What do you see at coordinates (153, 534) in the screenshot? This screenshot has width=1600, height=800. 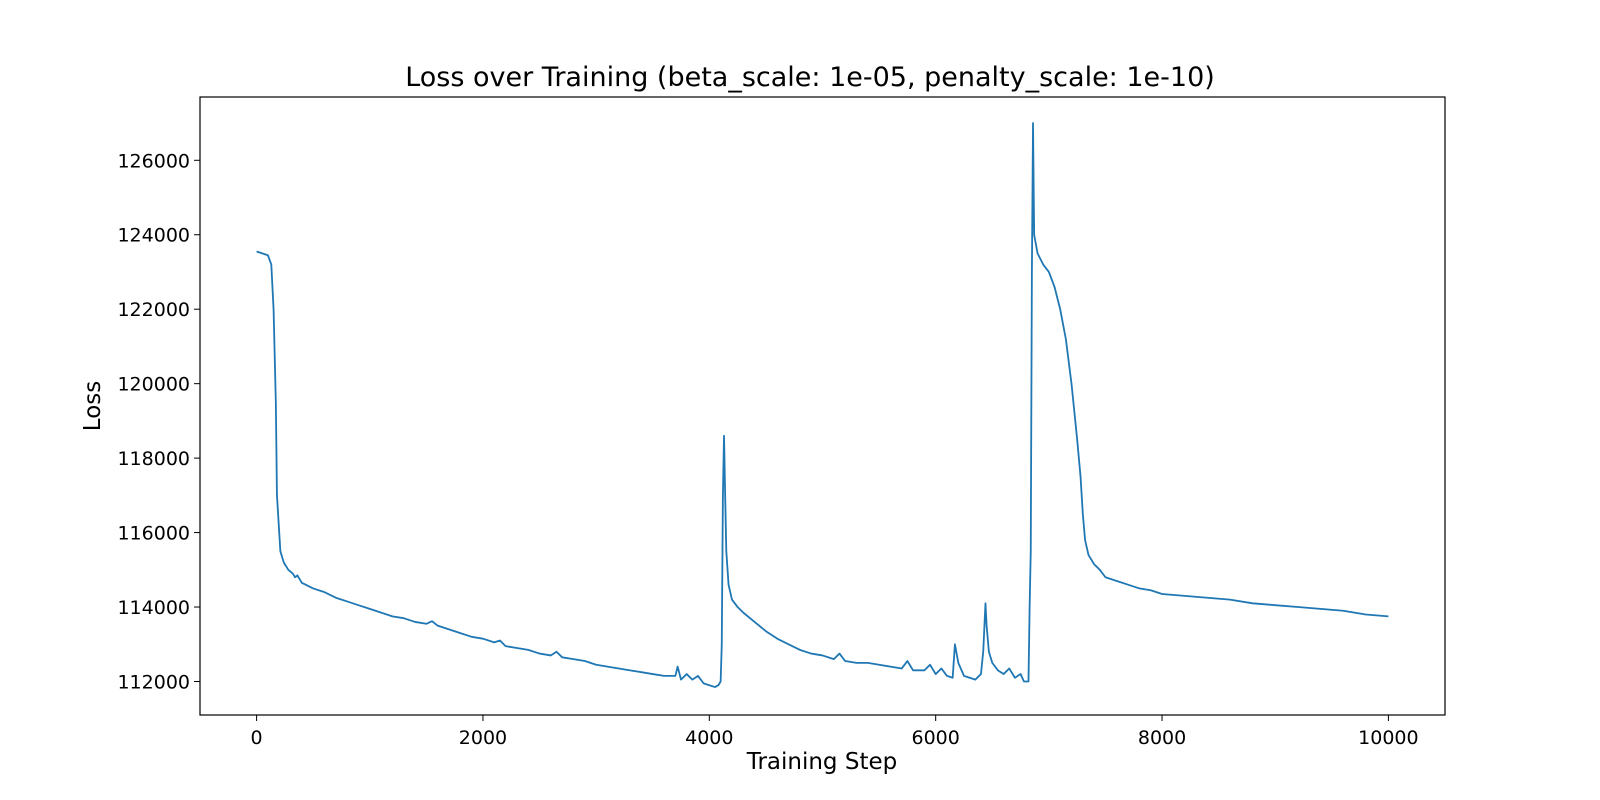 I see `y-tick-label: 116000` at bounding box center [153, 534].